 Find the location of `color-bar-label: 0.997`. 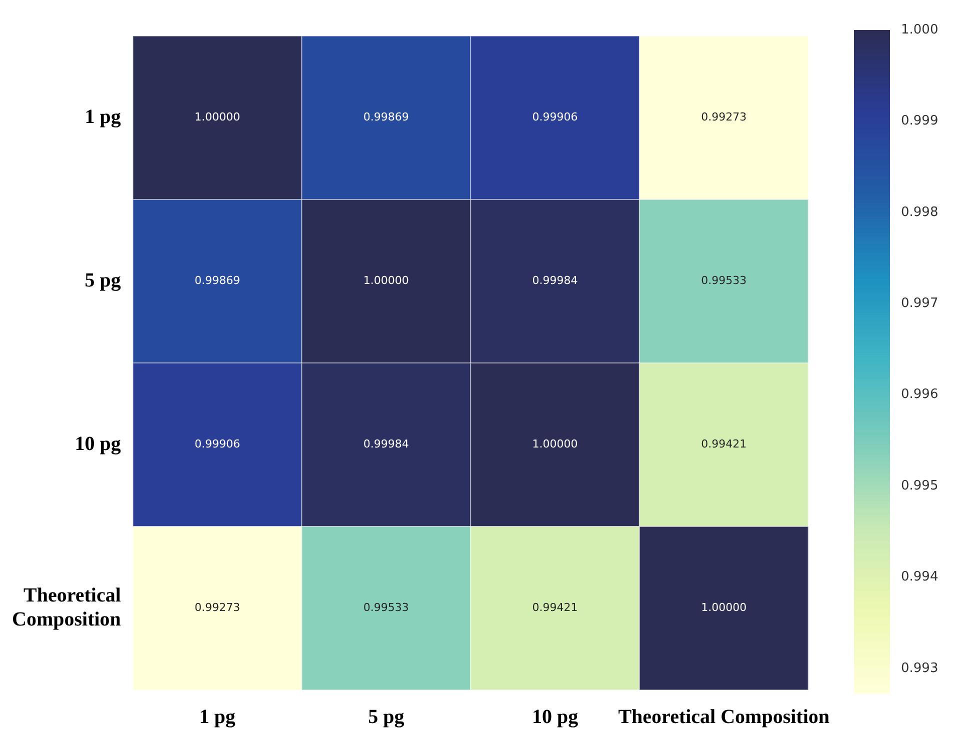

color-bar-label: 0.997 is located at coordinates (919, 303).